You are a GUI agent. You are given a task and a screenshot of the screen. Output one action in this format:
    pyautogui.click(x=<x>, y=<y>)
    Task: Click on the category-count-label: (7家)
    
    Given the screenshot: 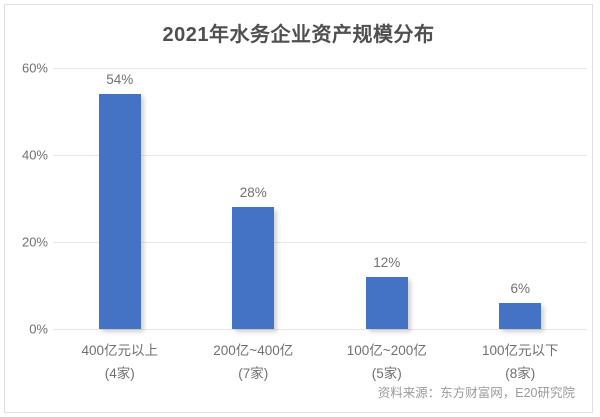 What is the action you would take?
    pyautogui.click(x=253, y=373)
    